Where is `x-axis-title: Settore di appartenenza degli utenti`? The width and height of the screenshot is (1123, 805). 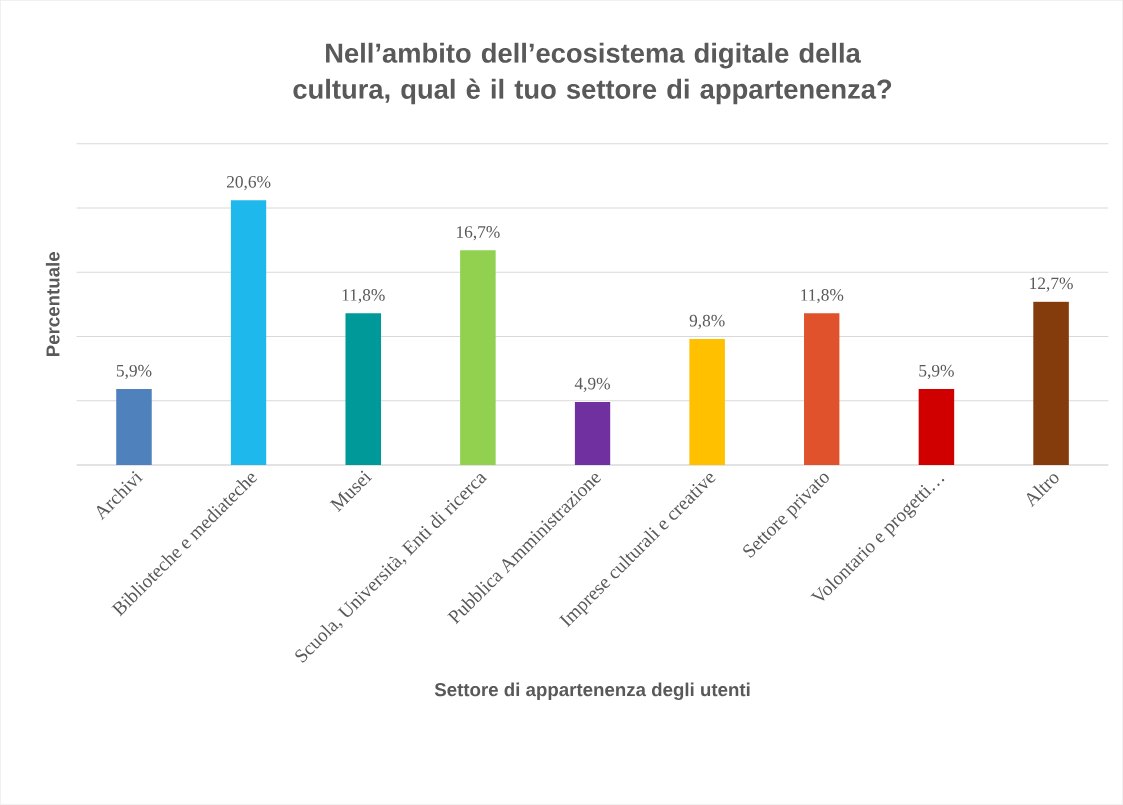 x-axis-title: Settore di appartenenza degli utenti is located at coordinates (592, 691).